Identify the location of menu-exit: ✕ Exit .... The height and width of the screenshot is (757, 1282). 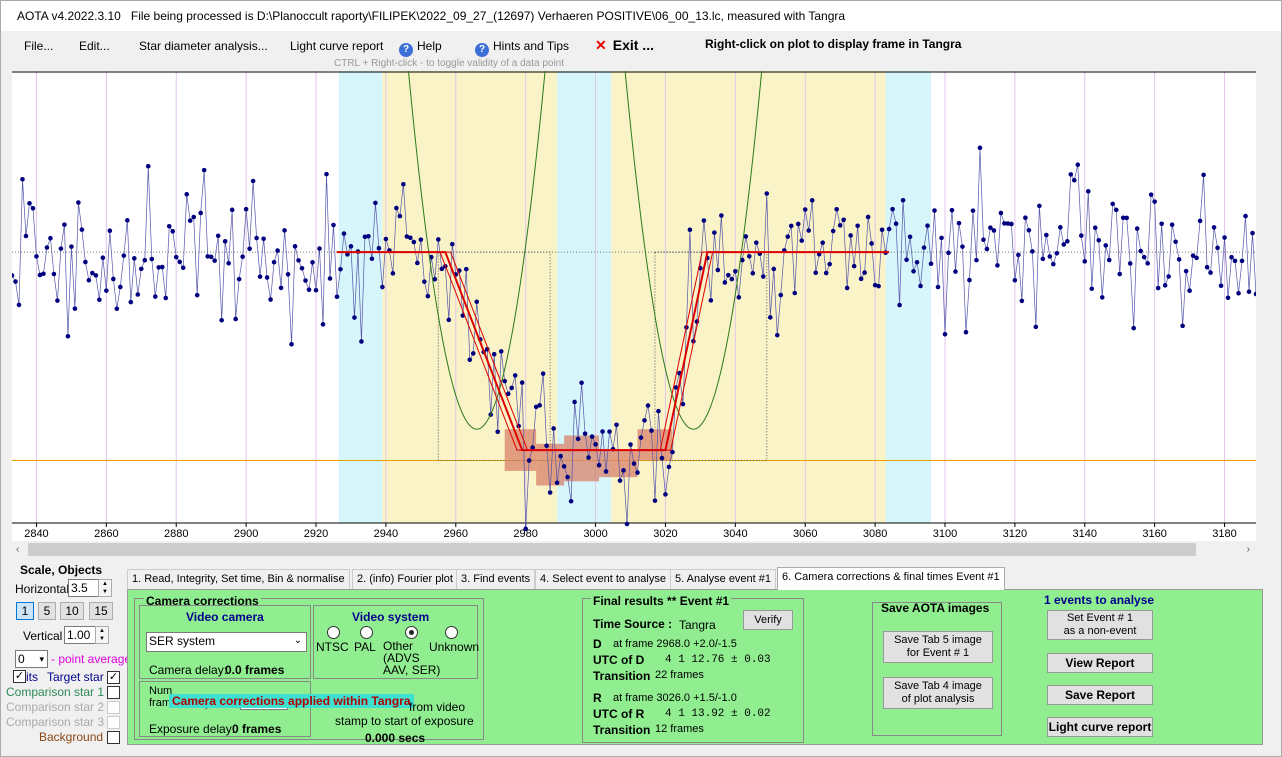
(624, 45).